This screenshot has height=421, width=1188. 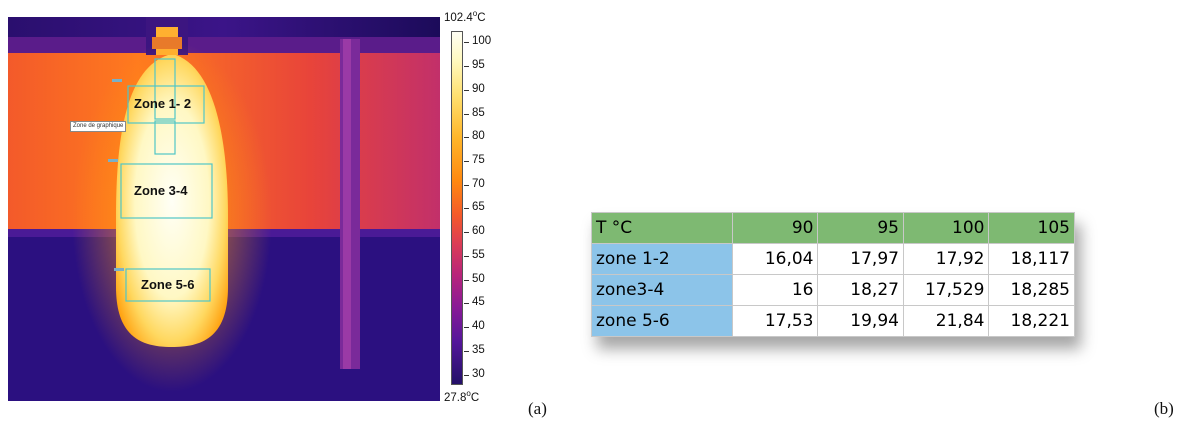 I want to click on scale-tick-label: 45, so click(x=478, y=302).